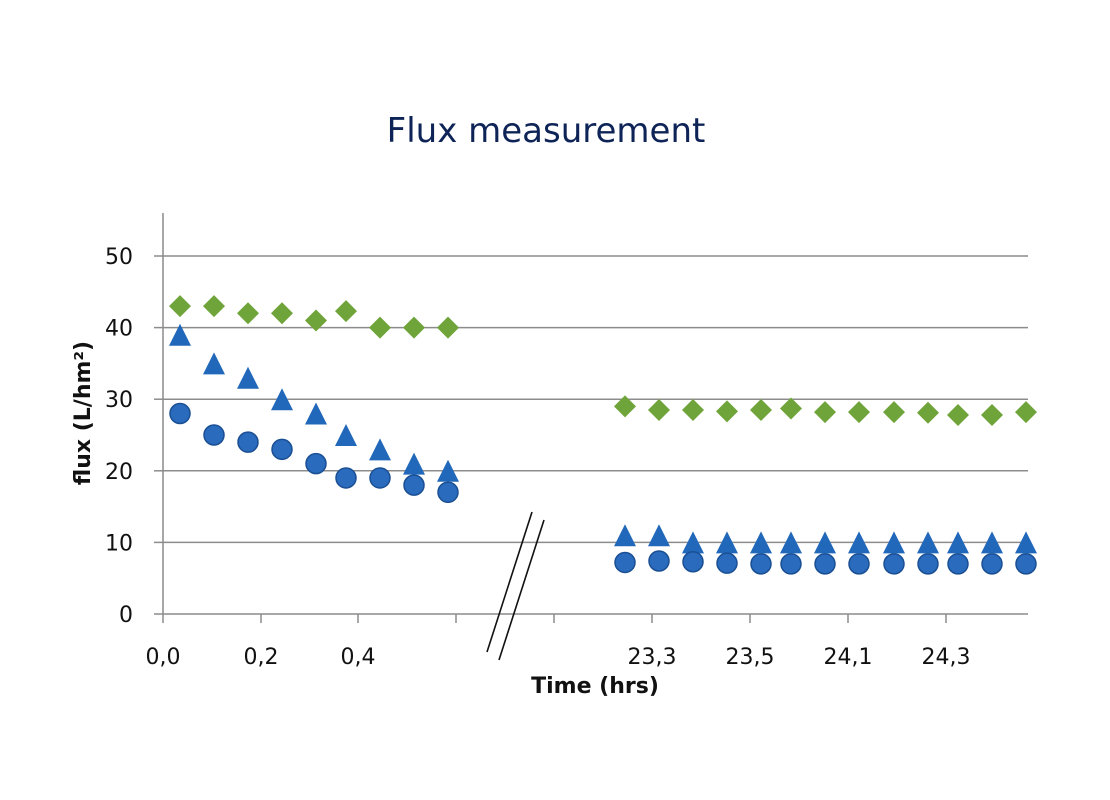  What do you see at coordinates (521, 590) in the screenshot?
I see `break-slash-right` at bounding box center [521, 590].